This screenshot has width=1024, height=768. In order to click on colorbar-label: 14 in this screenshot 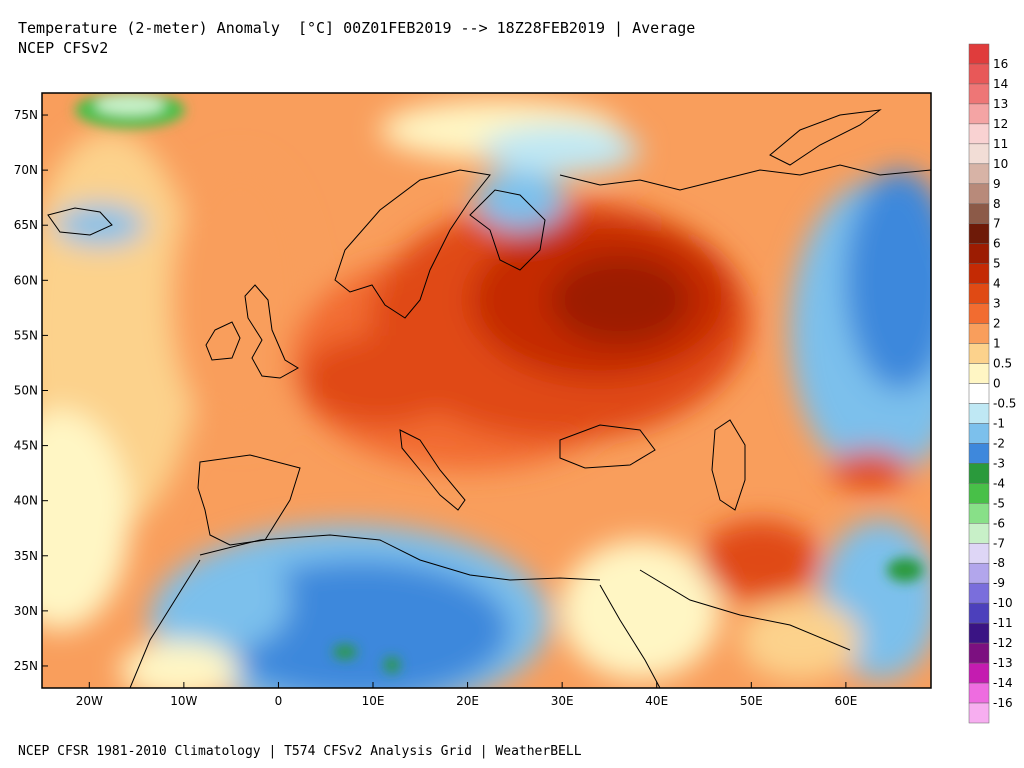, I will do `click(1000, 84)`.